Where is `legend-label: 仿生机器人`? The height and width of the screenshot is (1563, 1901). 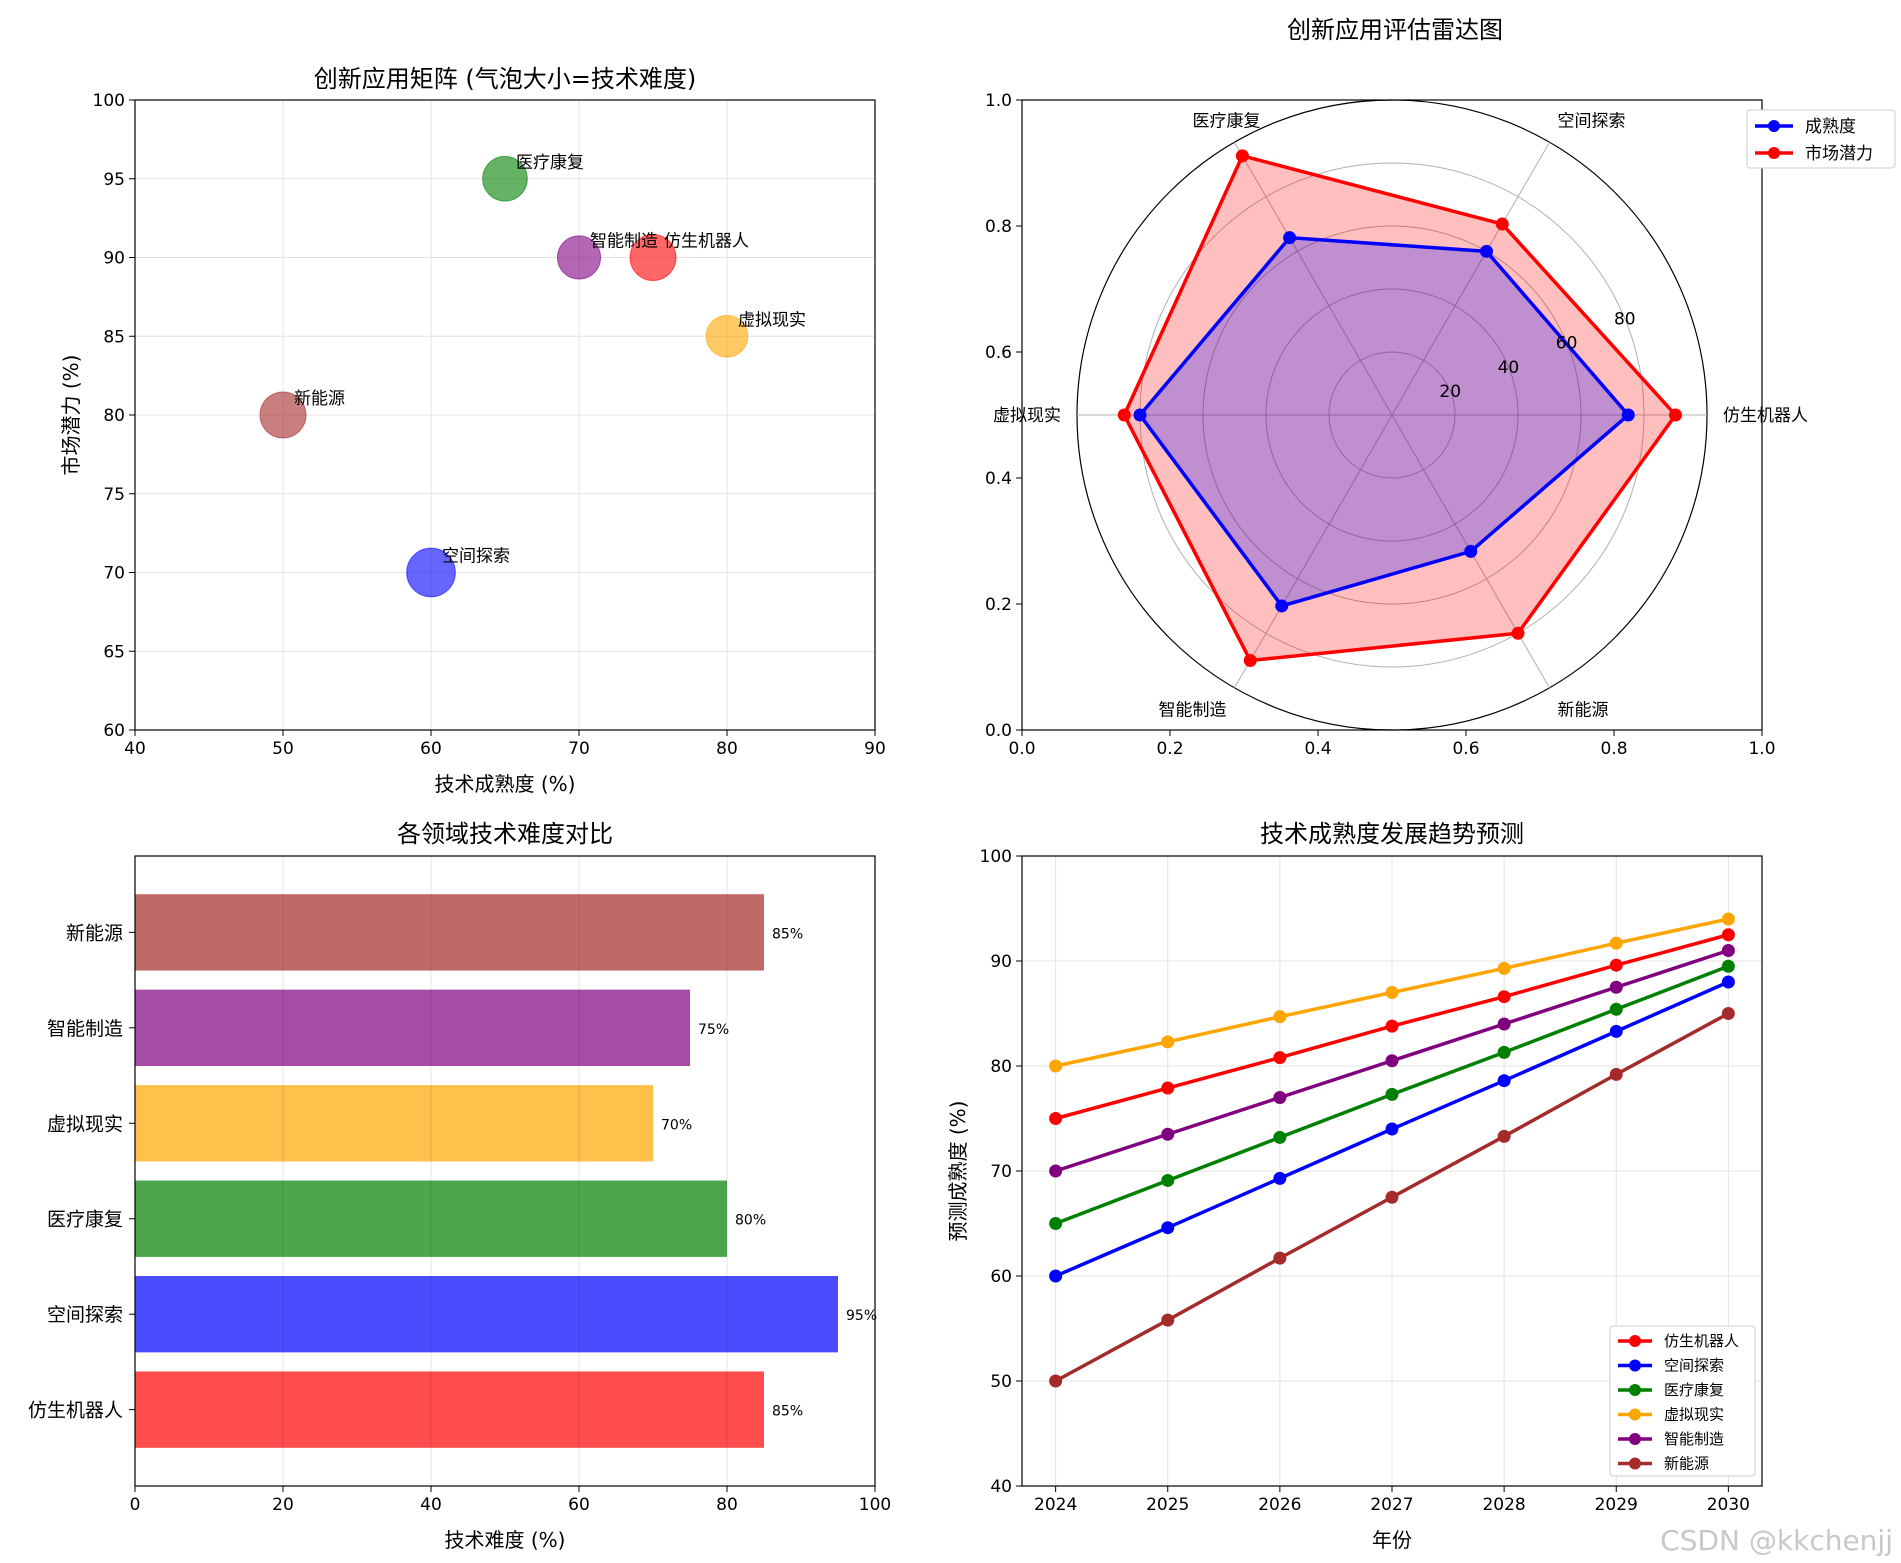 legend-label: 仿生机器人 is located at coordinates (1701, 1341).